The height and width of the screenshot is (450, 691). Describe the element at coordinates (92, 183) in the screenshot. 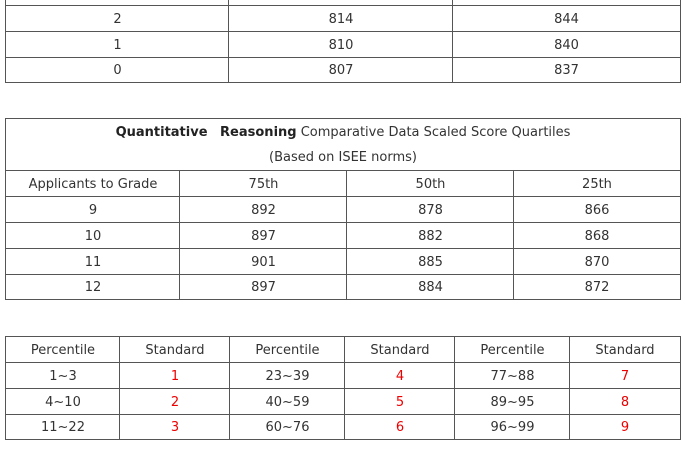

I see `header-cell: Applicants to Grade` at that location.